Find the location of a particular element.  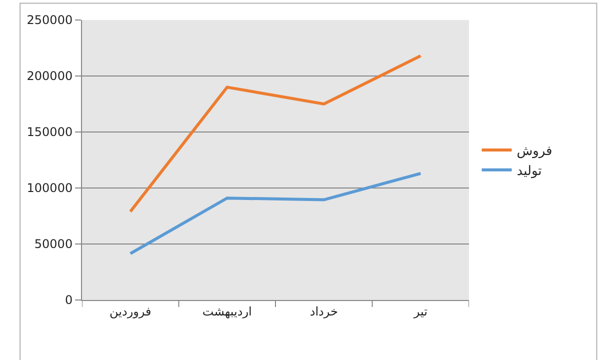

y-tick-label: 0 is located at coordinates (68, 300).